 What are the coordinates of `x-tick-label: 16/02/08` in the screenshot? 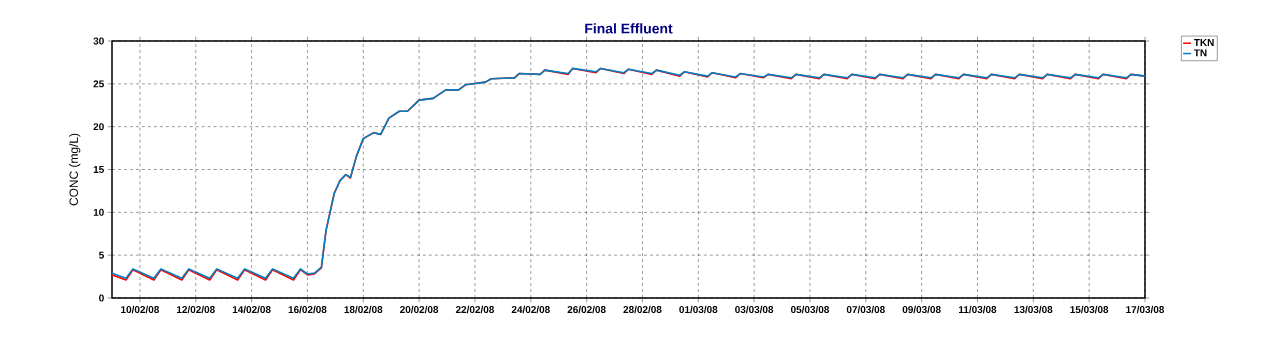 It's located at (307, 309).